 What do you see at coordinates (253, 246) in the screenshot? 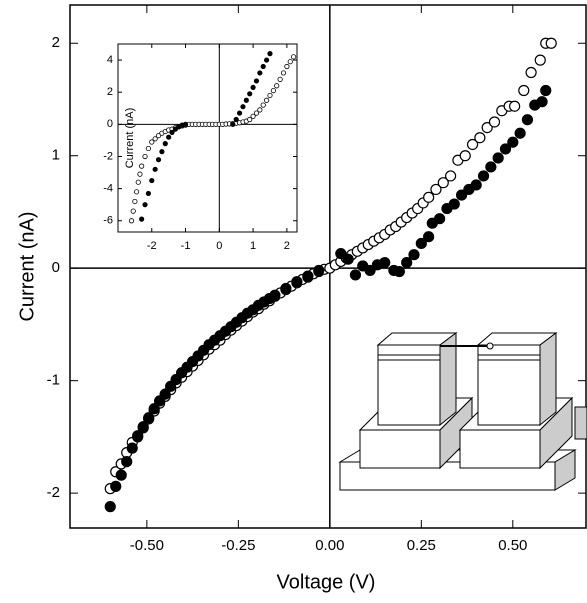
I see `x-tick-label: 1` at bounding box center [253, 246].